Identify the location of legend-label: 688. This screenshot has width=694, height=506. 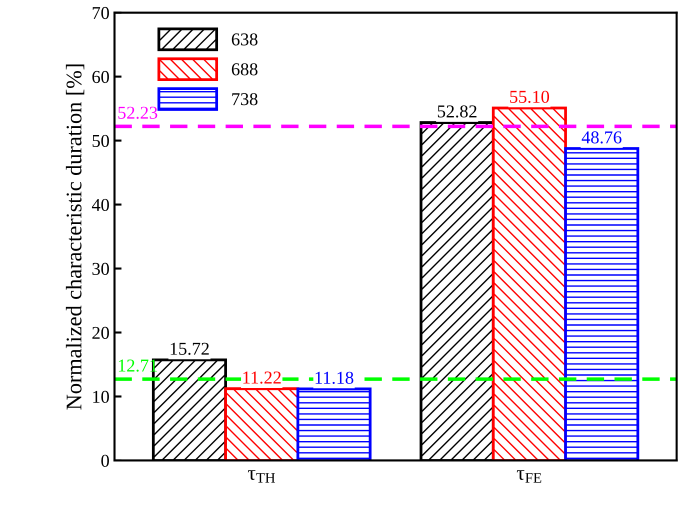
(245, 69).